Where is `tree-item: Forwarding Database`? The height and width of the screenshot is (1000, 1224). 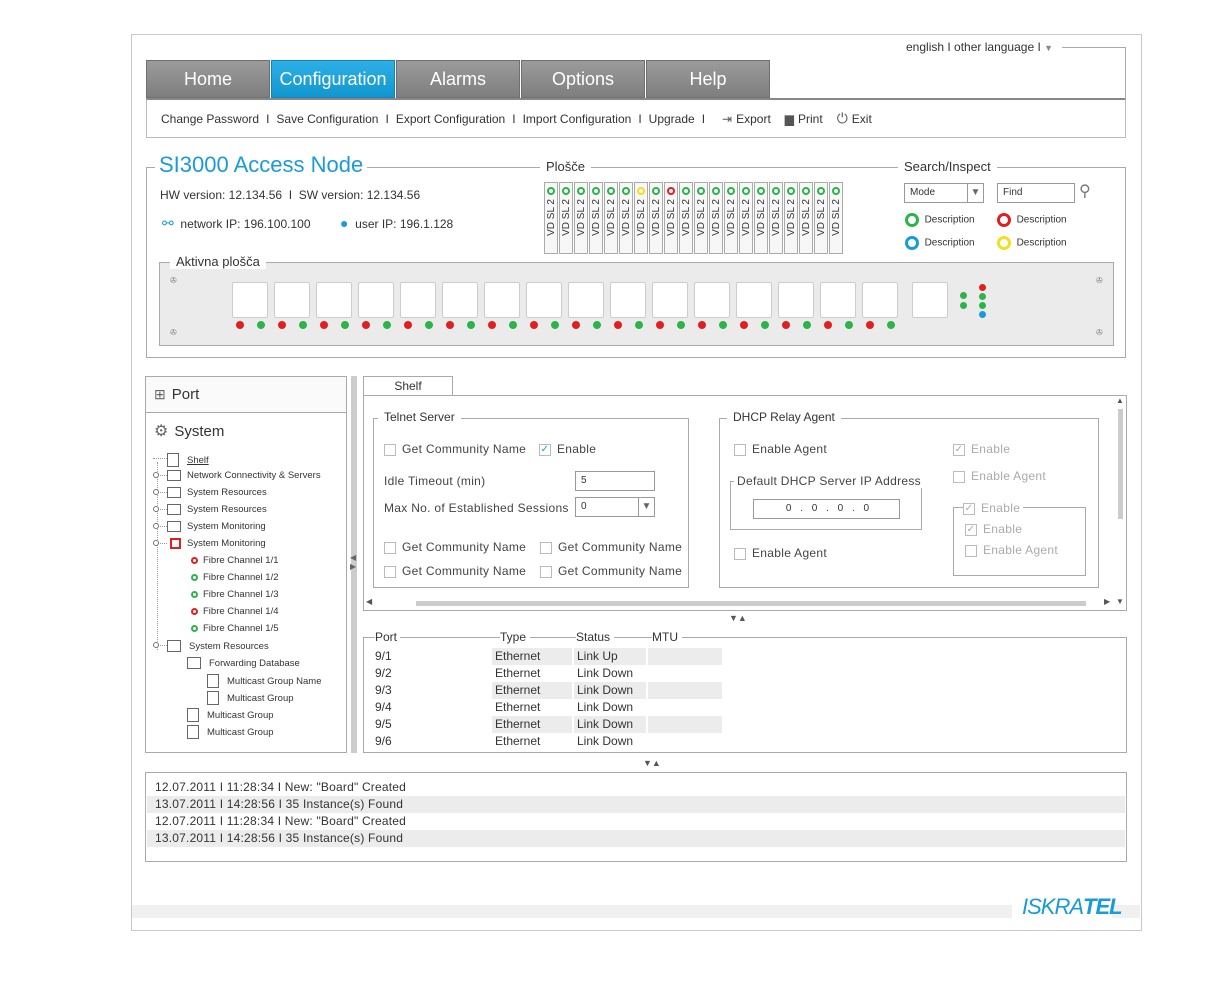
tree-item: Forwarding Database is located at coordinates (243, 663).